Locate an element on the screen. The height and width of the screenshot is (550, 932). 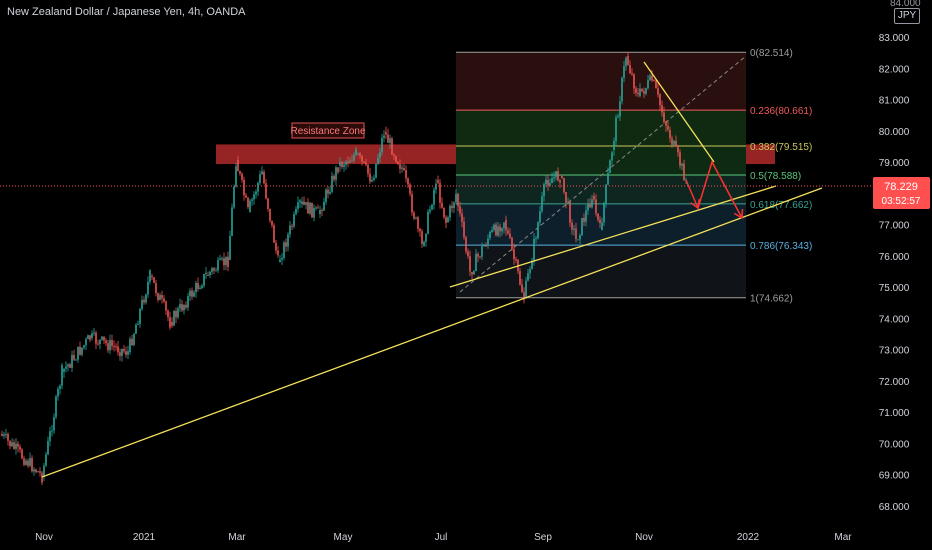
currency-badge: JPY is located at coordinates (907, 16).